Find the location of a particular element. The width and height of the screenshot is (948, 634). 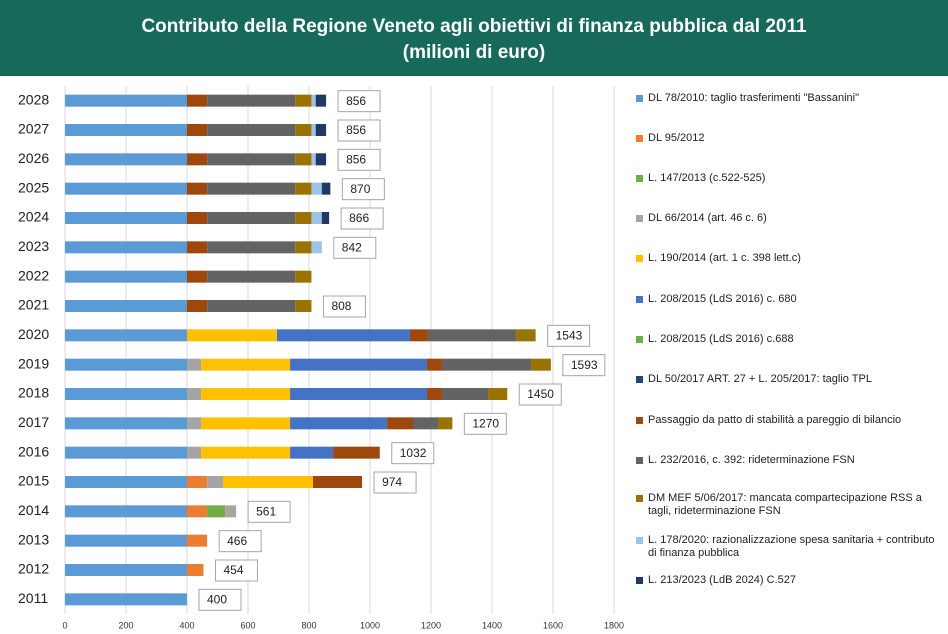

y-tick-label: 2019 is located at coordinates (33, 363).